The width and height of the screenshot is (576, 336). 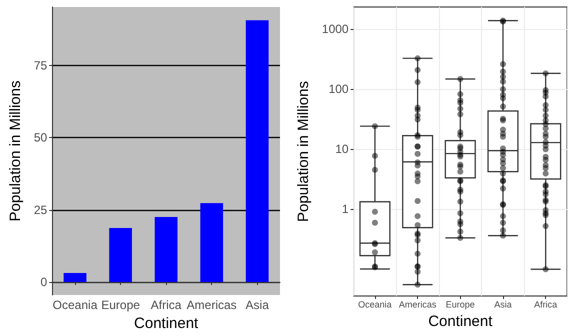 I want to click on y-tick-label: 75, so click(x=41, y=65).